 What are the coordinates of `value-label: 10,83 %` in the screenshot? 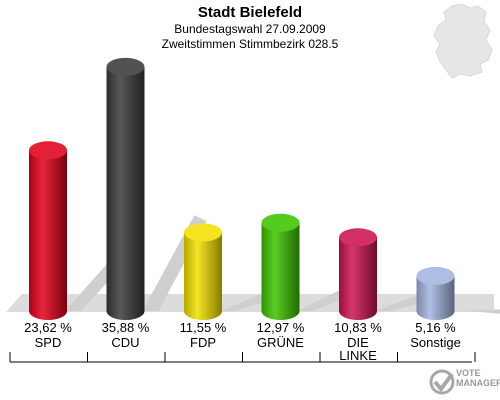 It's located at (358, 327).